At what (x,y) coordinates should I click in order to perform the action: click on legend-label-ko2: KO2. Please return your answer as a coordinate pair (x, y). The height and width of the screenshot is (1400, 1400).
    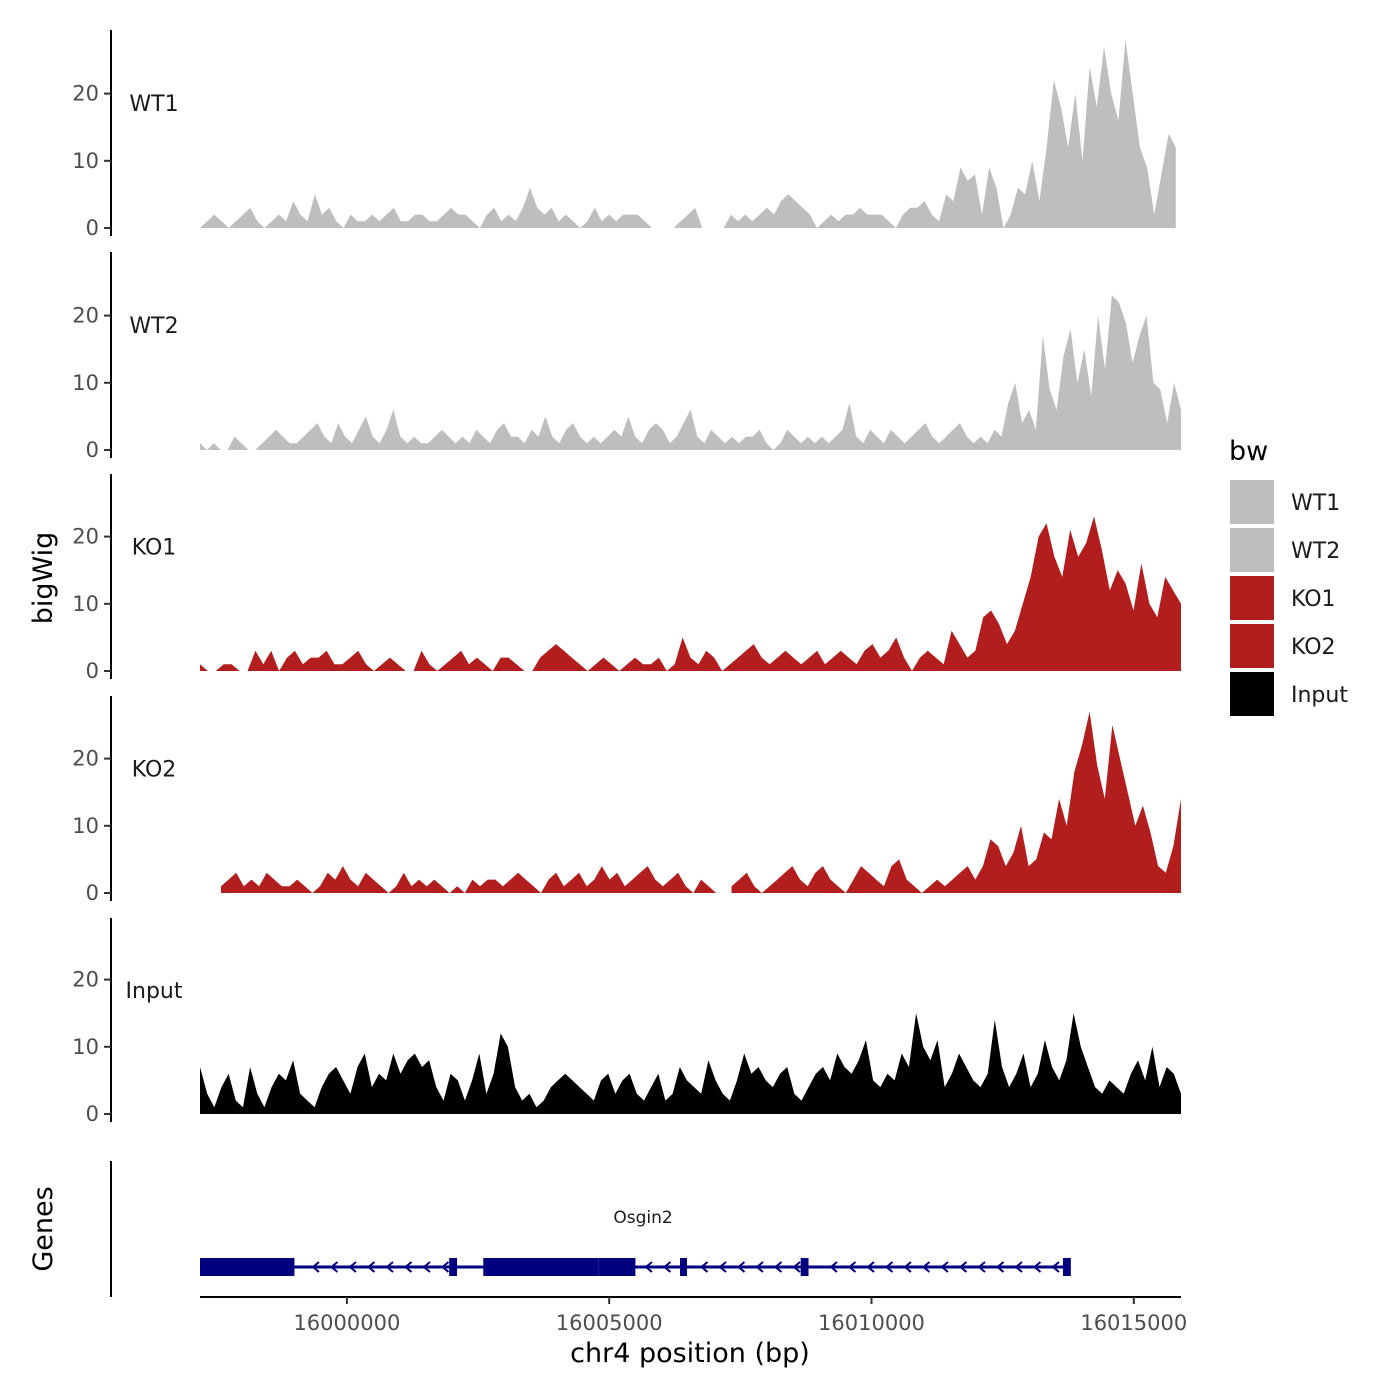
    Looking at the image, I should click on (1313, 647).